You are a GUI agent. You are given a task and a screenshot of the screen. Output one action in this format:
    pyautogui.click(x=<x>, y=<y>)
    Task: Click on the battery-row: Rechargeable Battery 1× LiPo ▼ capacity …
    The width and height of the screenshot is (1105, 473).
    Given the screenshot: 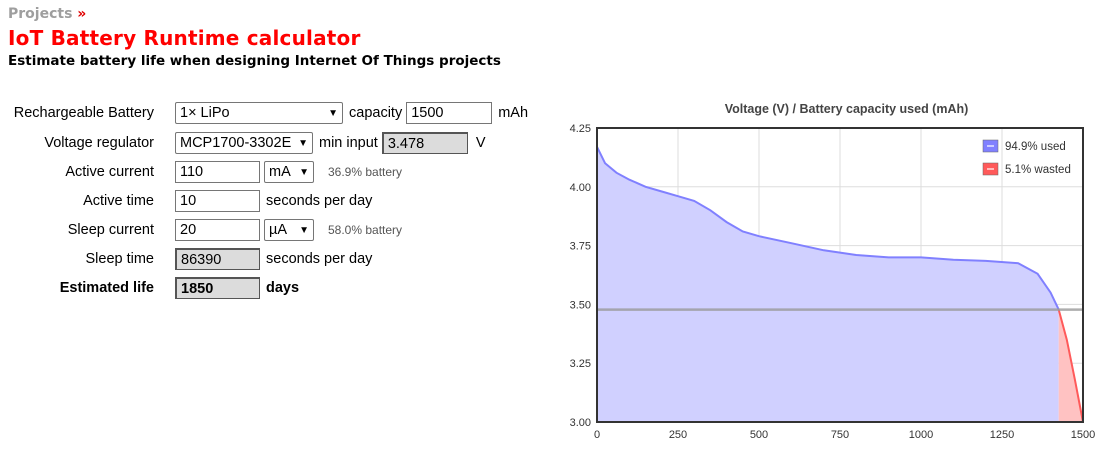 What is the action you would take?
    pyautogui.click(x=280, y=114)
    